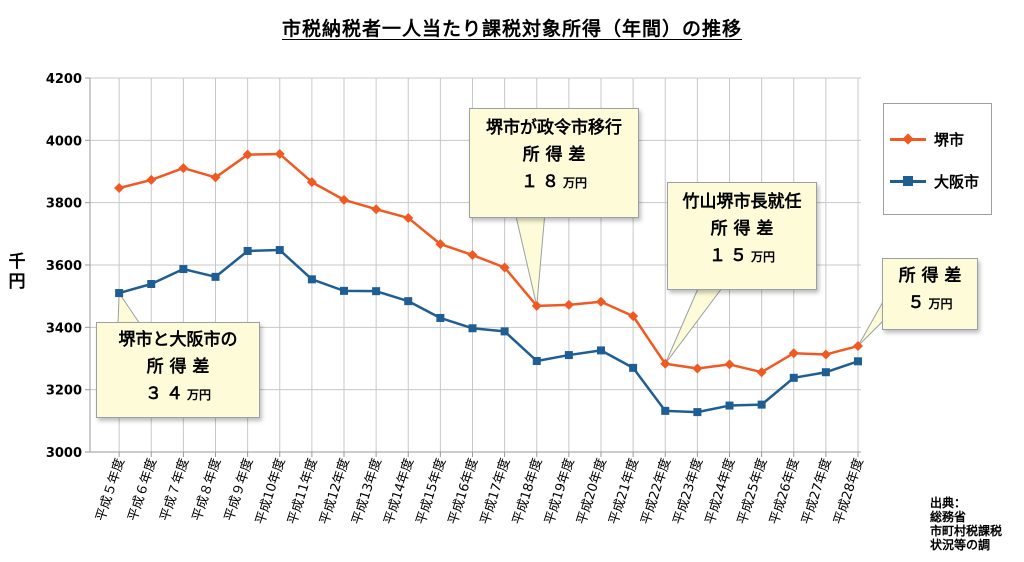  Describe the element at coordinates (64, 328) in the screenshot. I see `y-tick-label: 3400` at that location.